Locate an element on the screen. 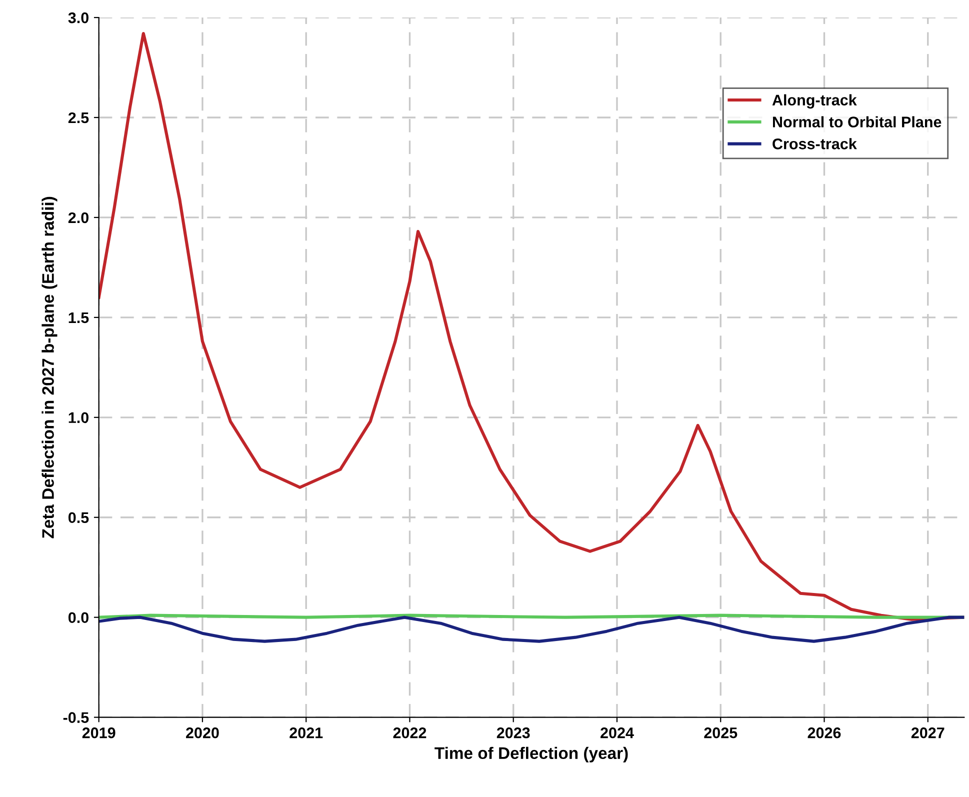 The height and width of the screenshot is (797, 969). x-tick-label: 2021 is located at coordinates (306, 732).